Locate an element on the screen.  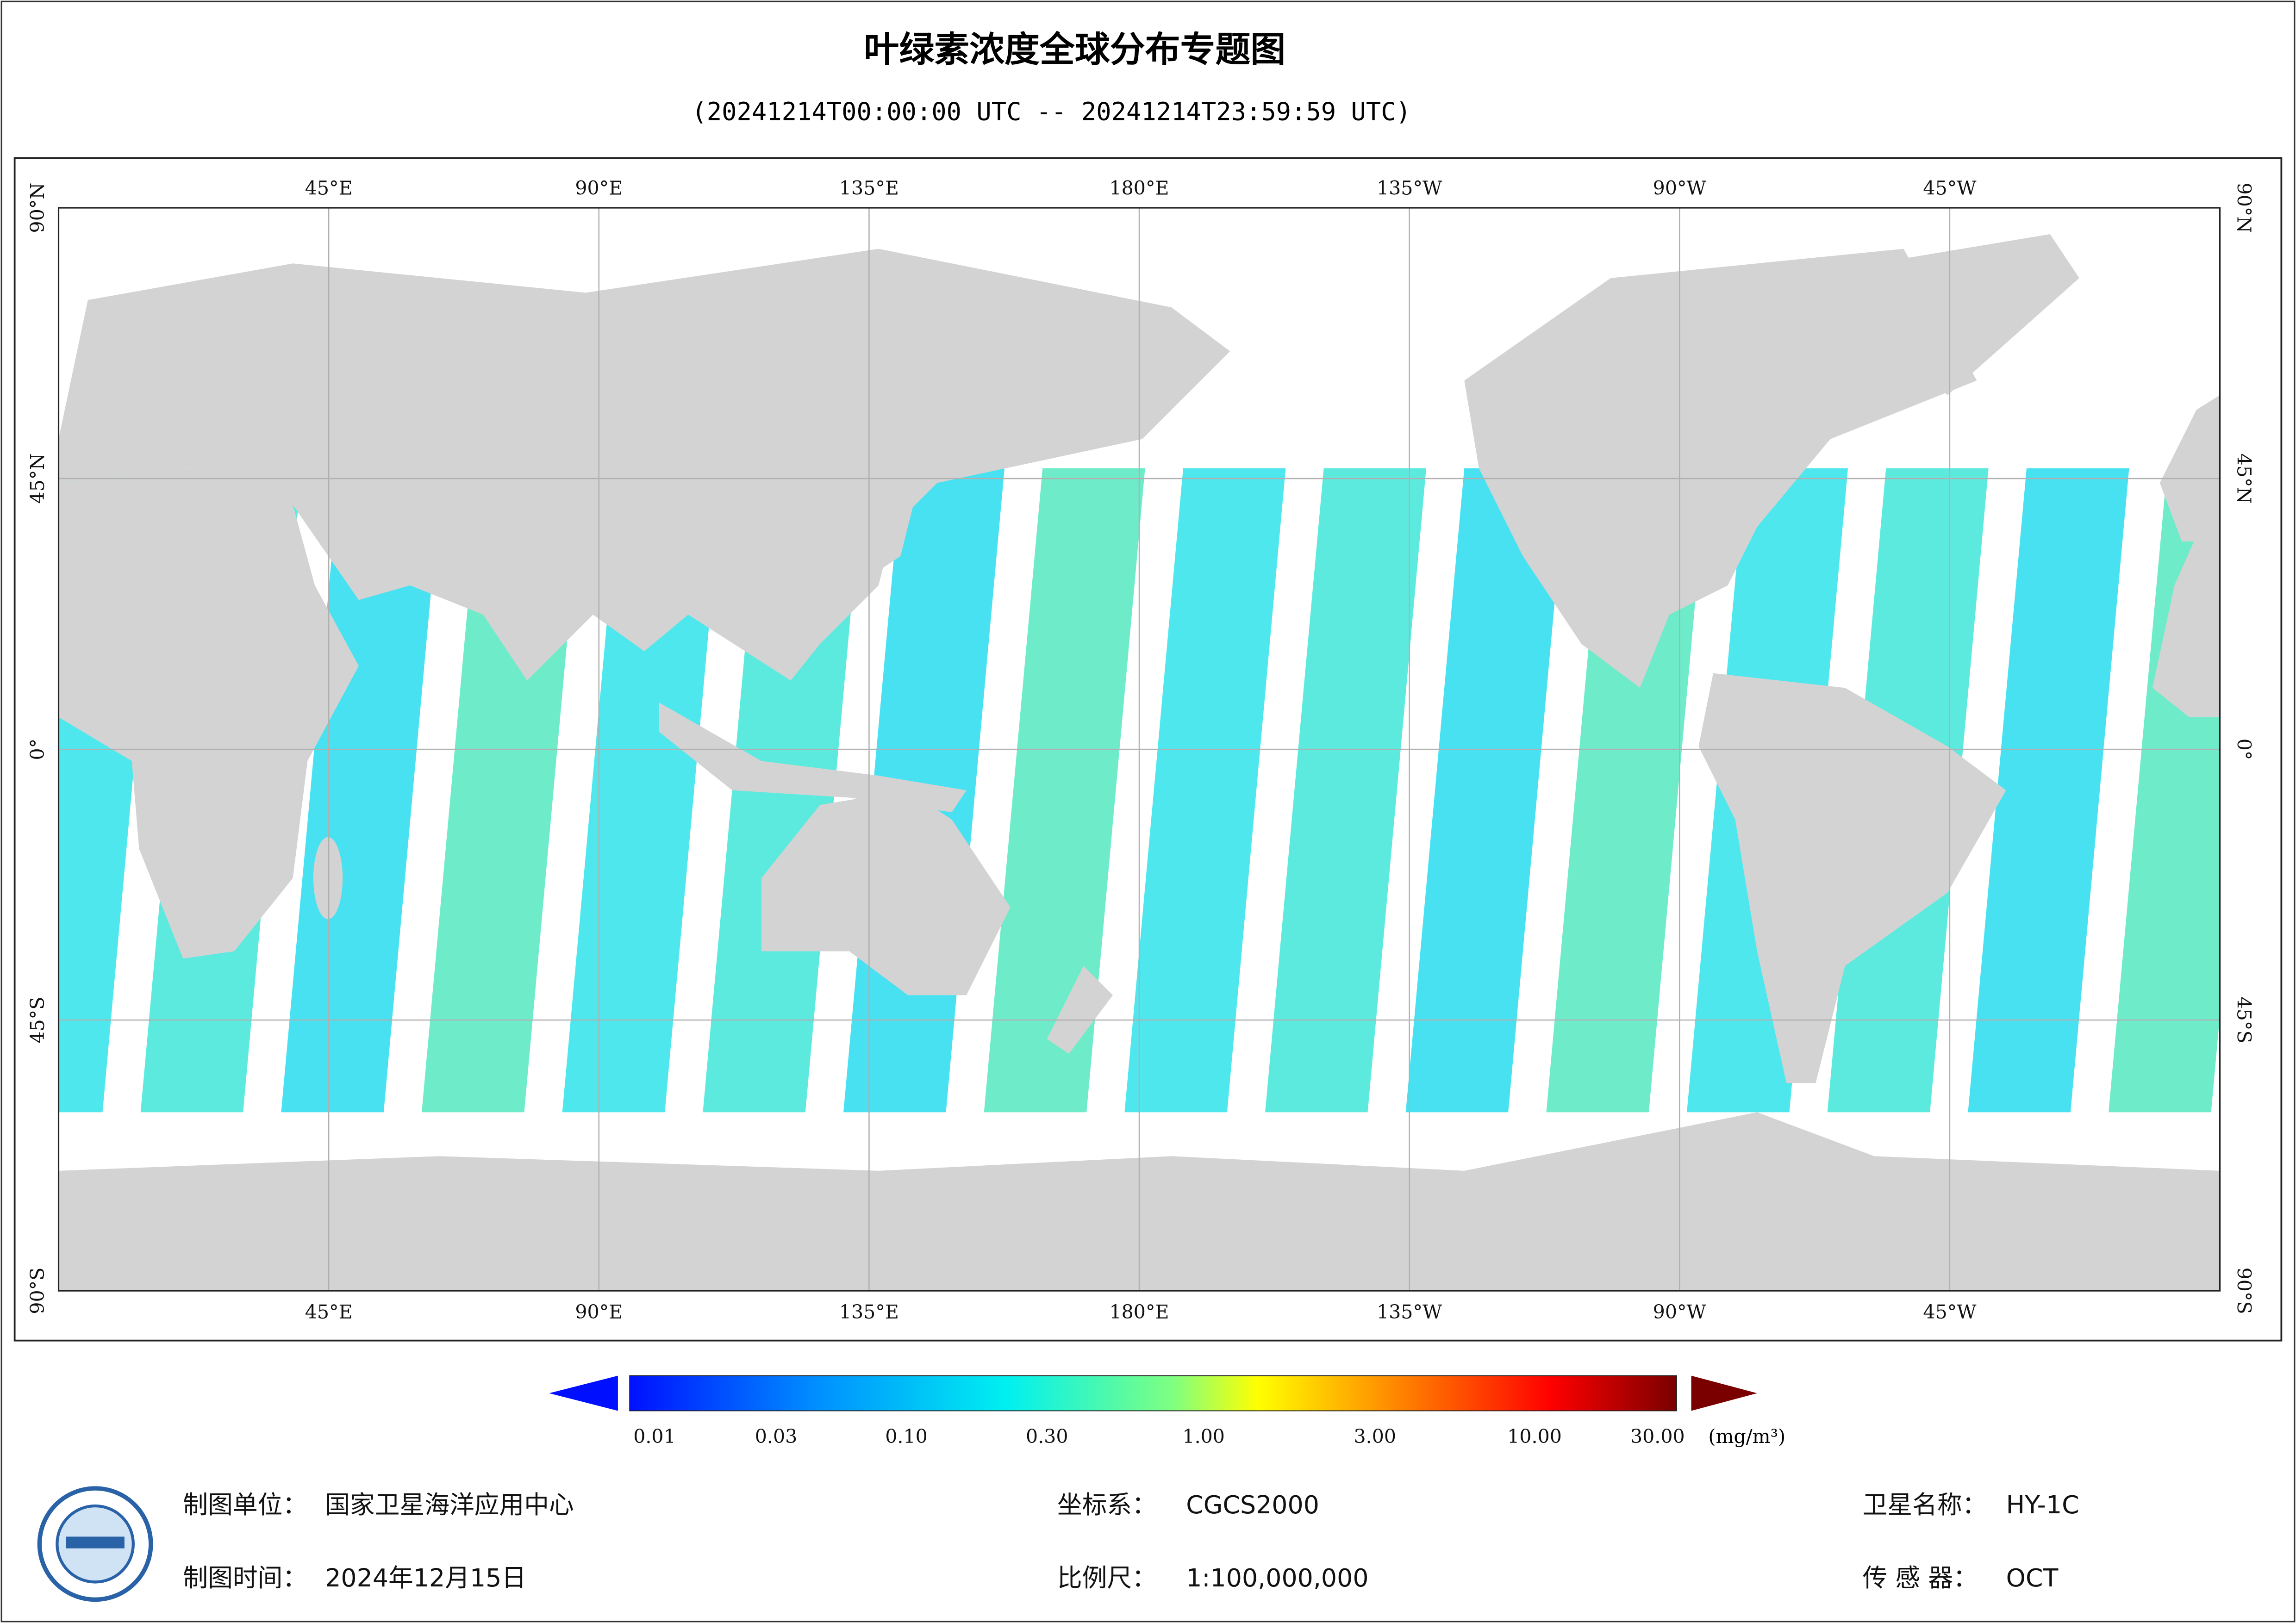
europe-west is located at coordinates (2189, 468).